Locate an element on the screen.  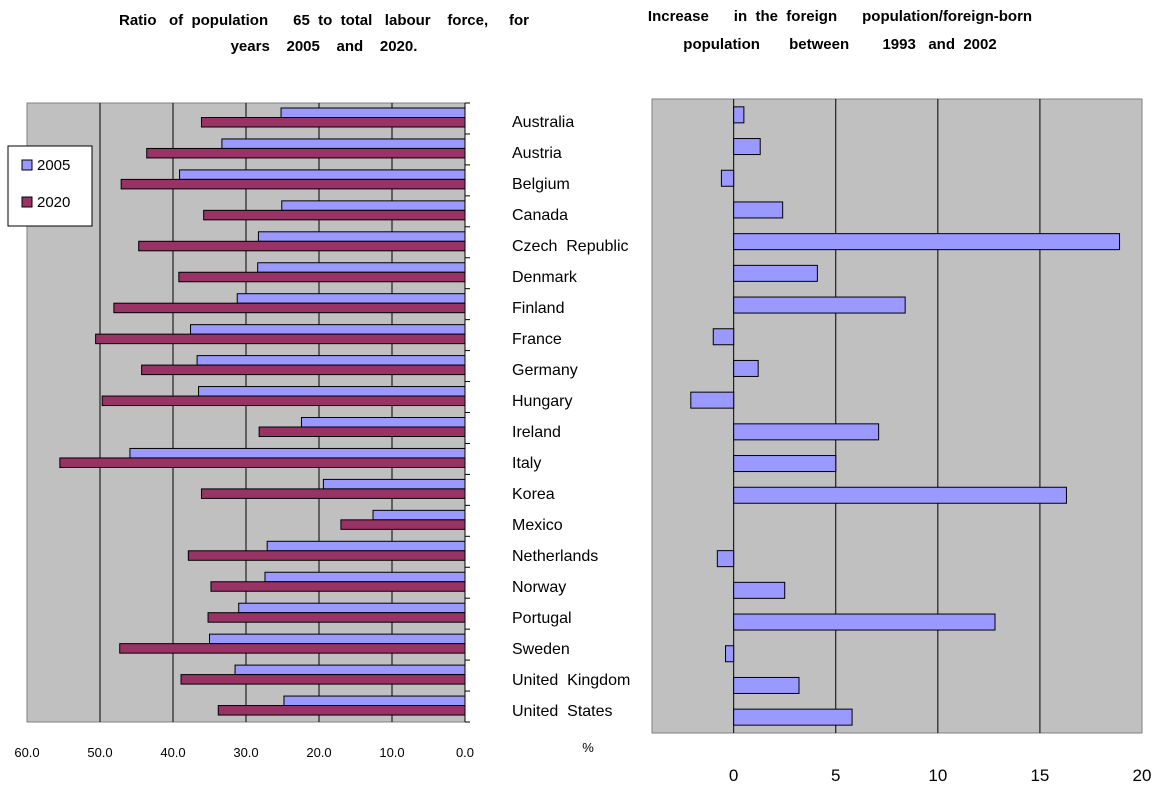
left-x-tick-label: 40.0 is located at coordinates (172, 752).